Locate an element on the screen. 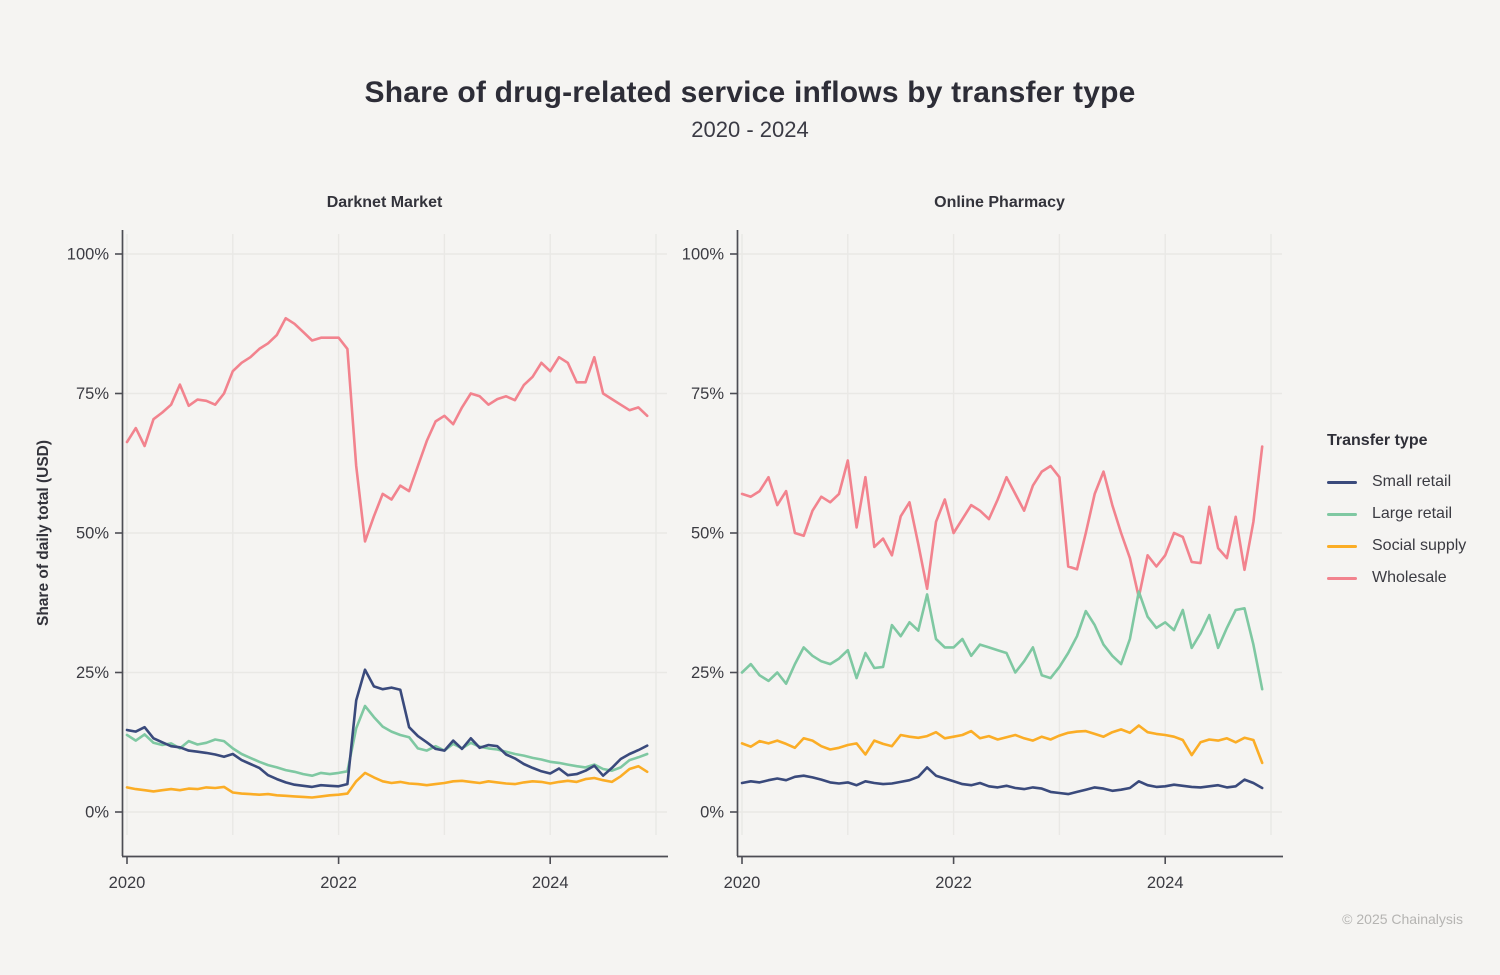  legend-item-small-retail: Small retail is located at coordinates (1396, 482).